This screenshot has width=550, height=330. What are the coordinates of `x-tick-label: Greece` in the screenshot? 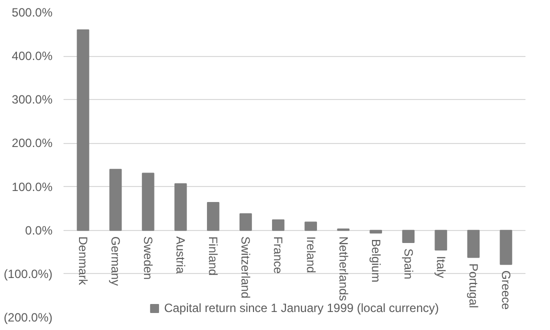 It's located at (505, 290).